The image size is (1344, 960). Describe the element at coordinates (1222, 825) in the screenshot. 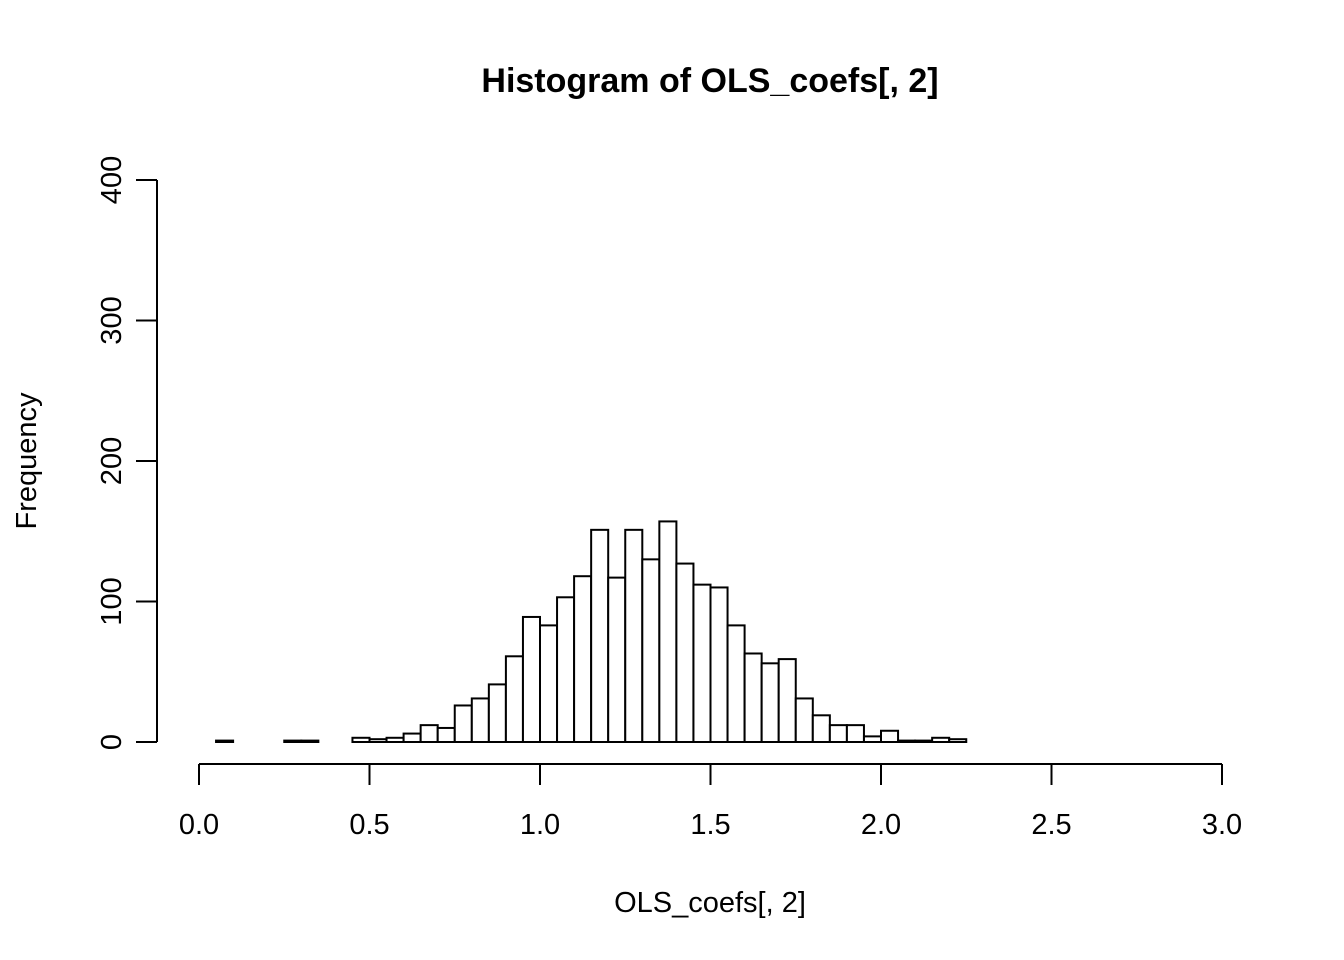

I see `x-tick-label: 3.0` at that location.